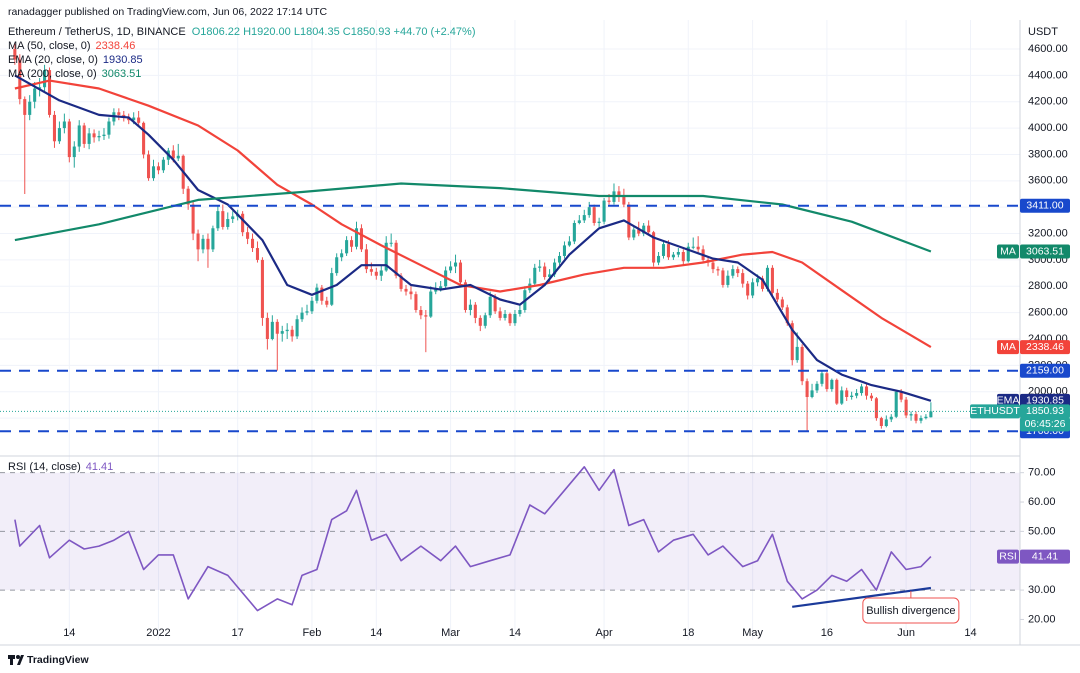  Describe the element at coordinates (238, 633) in the screenshot. I see `x-tick-label: 17` at that location.